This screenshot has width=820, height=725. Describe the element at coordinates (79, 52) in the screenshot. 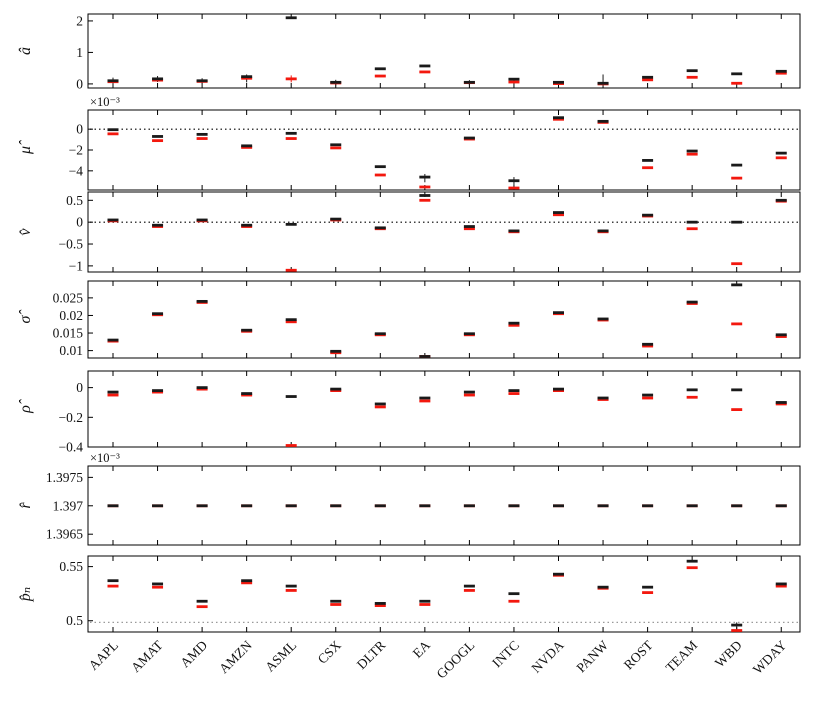

I see `y-tick-label: 1` at that location.